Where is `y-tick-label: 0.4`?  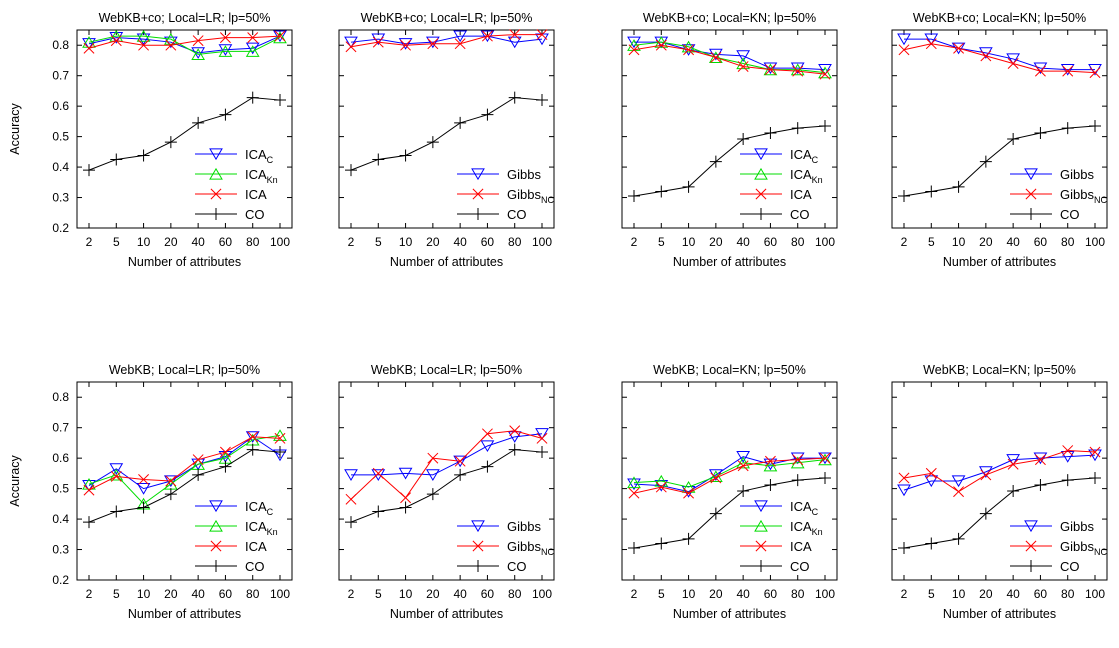
y-tick-label: 0.4 is located at coordinates (60, 167).